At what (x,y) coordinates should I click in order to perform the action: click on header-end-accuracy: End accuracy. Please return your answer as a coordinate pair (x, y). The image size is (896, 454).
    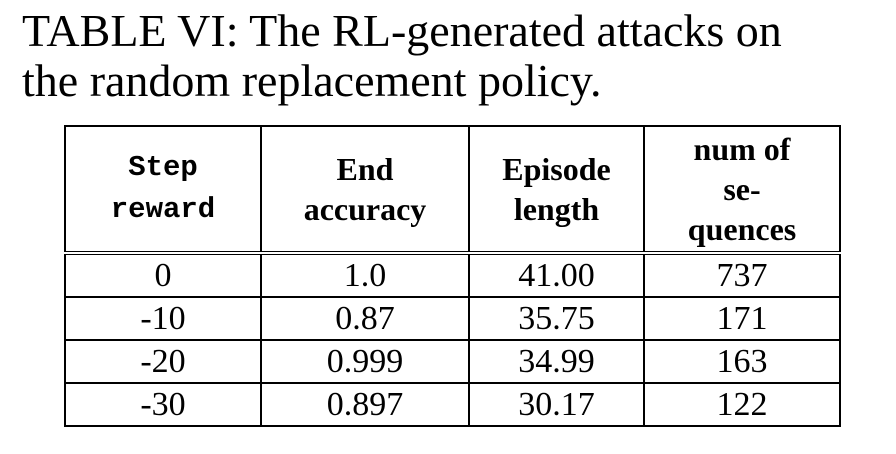
    Looking at the image, I should click on (365, 189).